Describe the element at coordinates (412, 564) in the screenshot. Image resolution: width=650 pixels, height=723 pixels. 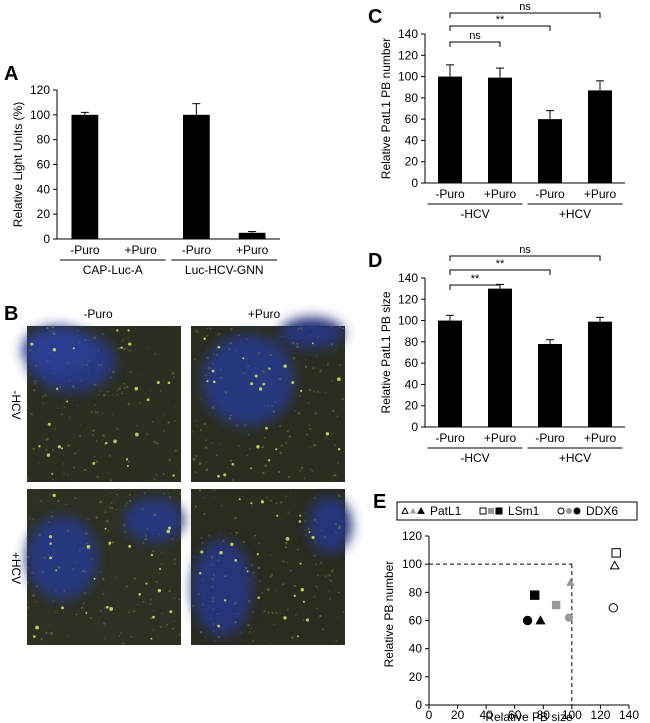
I see `y-tick-label: 100` at that location.